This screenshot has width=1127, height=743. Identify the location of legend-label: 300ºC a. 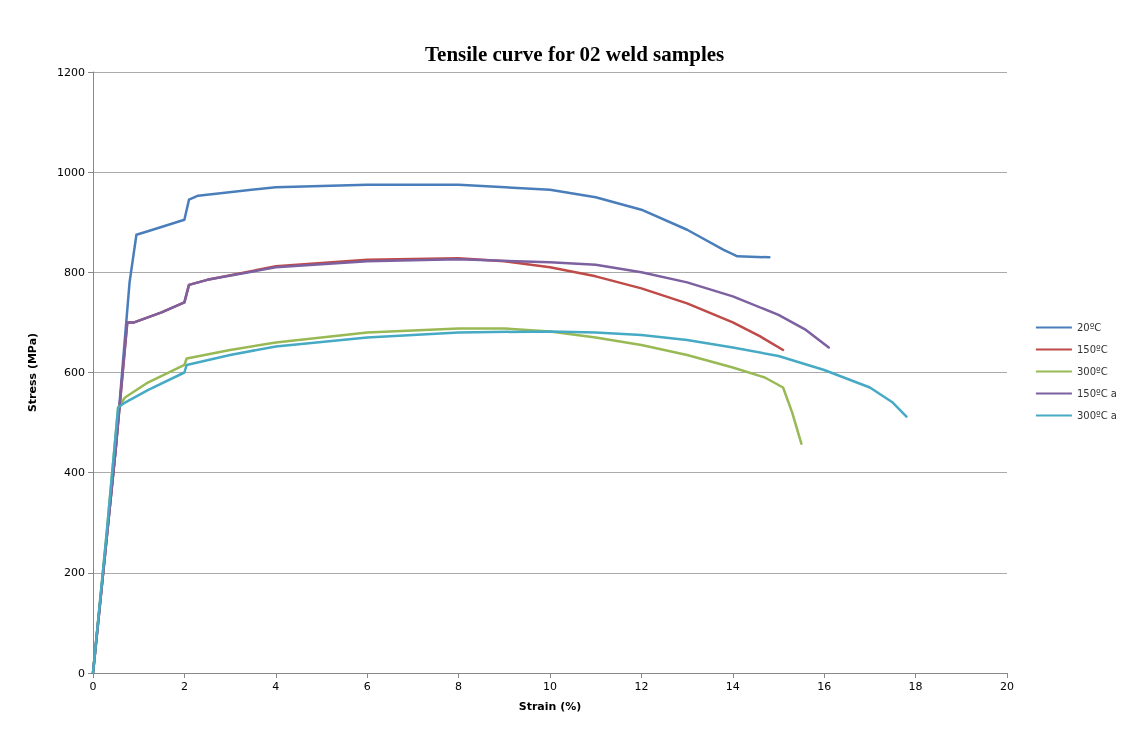
(1097, 415).